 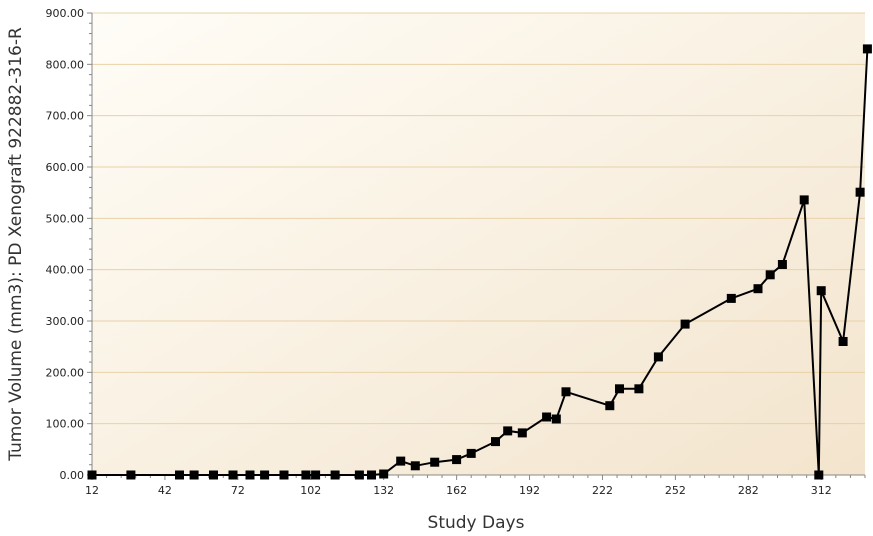 I want to click on x-tick-label: 72, so click(x=238, y=490).